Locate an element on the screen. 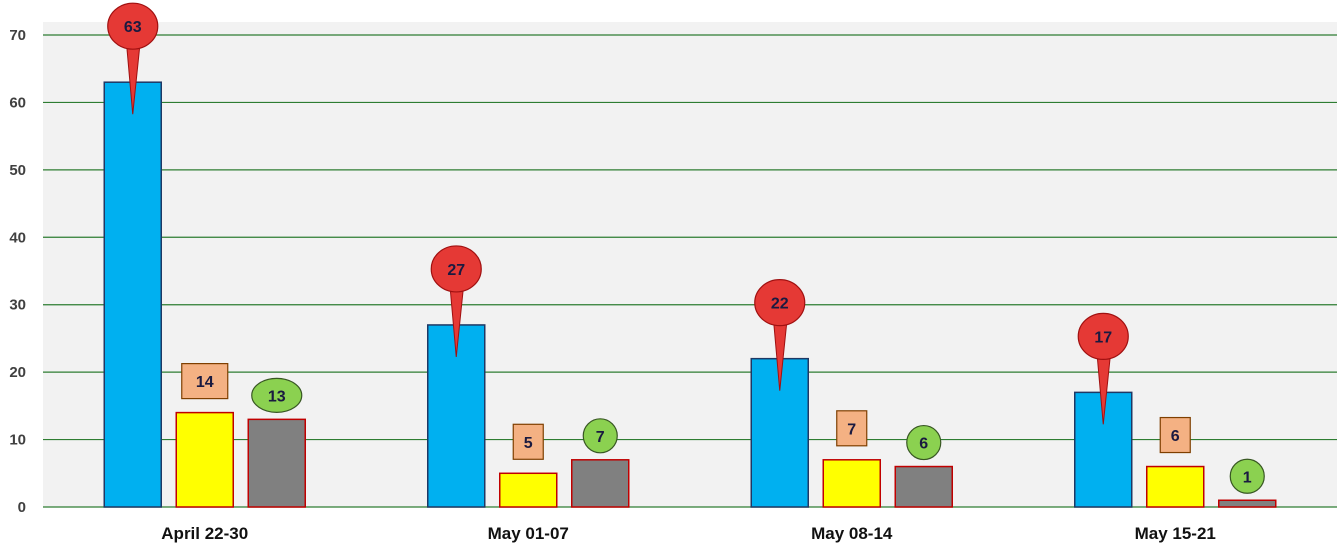  category-label: April 22-30 is located at coordinates (204, 533).